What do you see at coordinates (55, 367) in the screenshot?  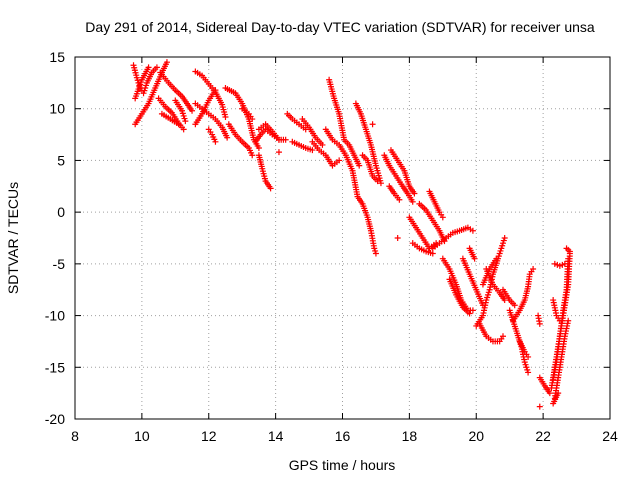 I see `y-tick-label: -15` at bounding box center [55, 367].